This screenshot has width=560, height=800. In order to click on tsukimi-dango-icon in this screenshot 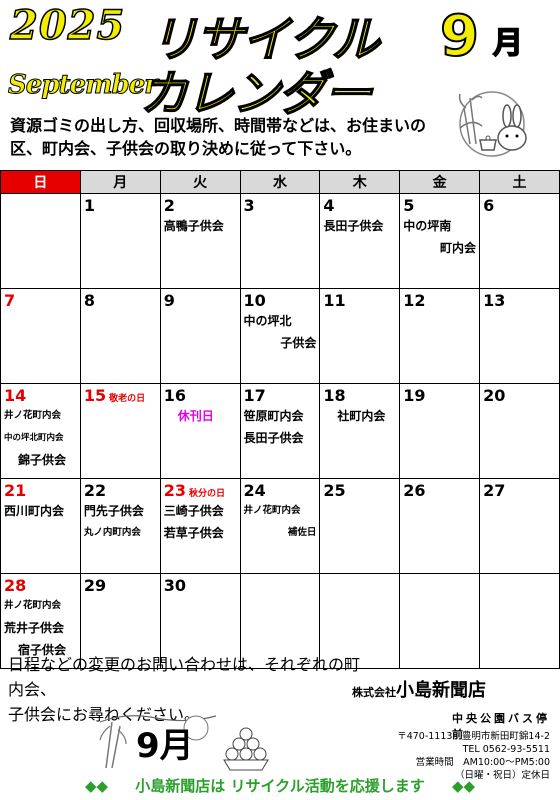, I will do `click(184, 743)`.